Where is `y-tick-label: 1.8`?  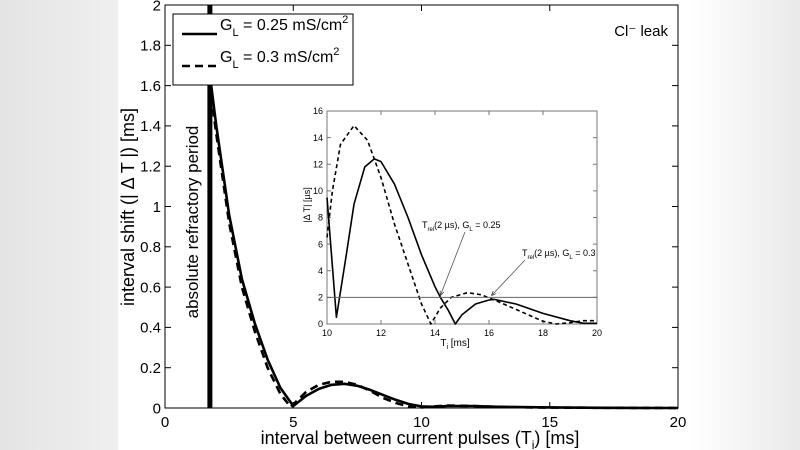 y-tick-label: 1.8 is located at coordinates (150, 46).